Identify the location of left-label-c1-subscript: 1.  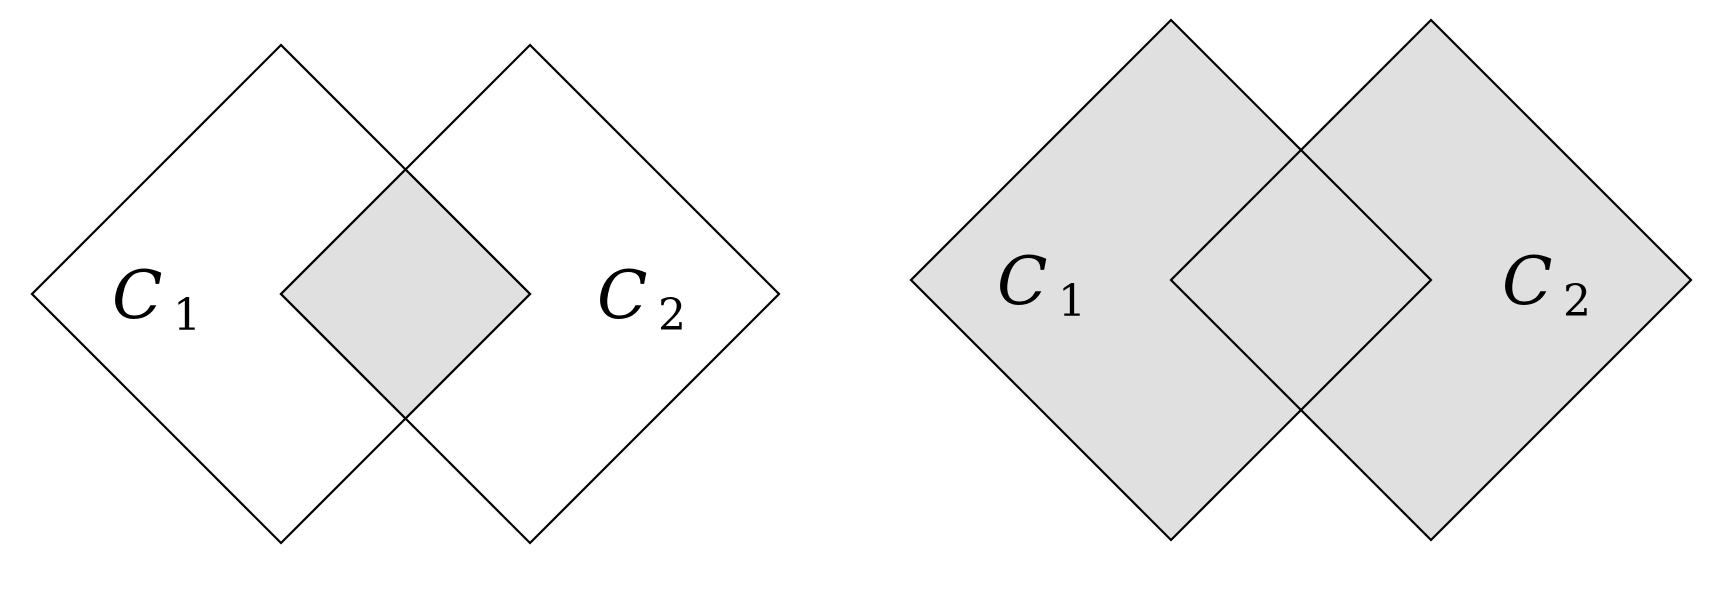
(187, 315).